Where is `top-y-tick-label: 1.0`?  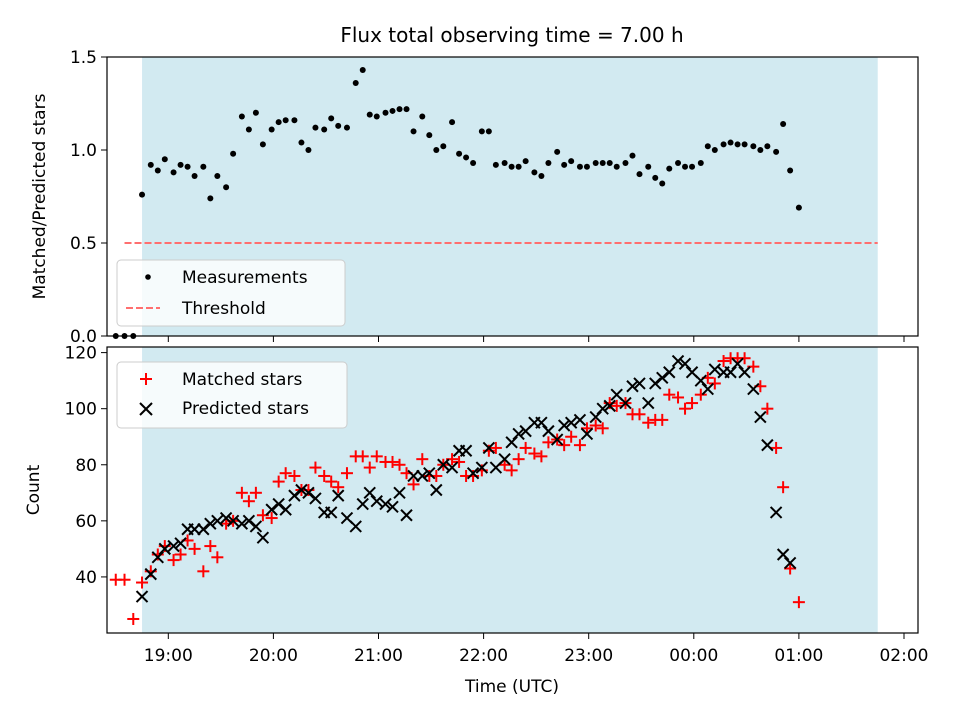
top-y-tick-label: 1.0 is located at coordinates (83, 151).